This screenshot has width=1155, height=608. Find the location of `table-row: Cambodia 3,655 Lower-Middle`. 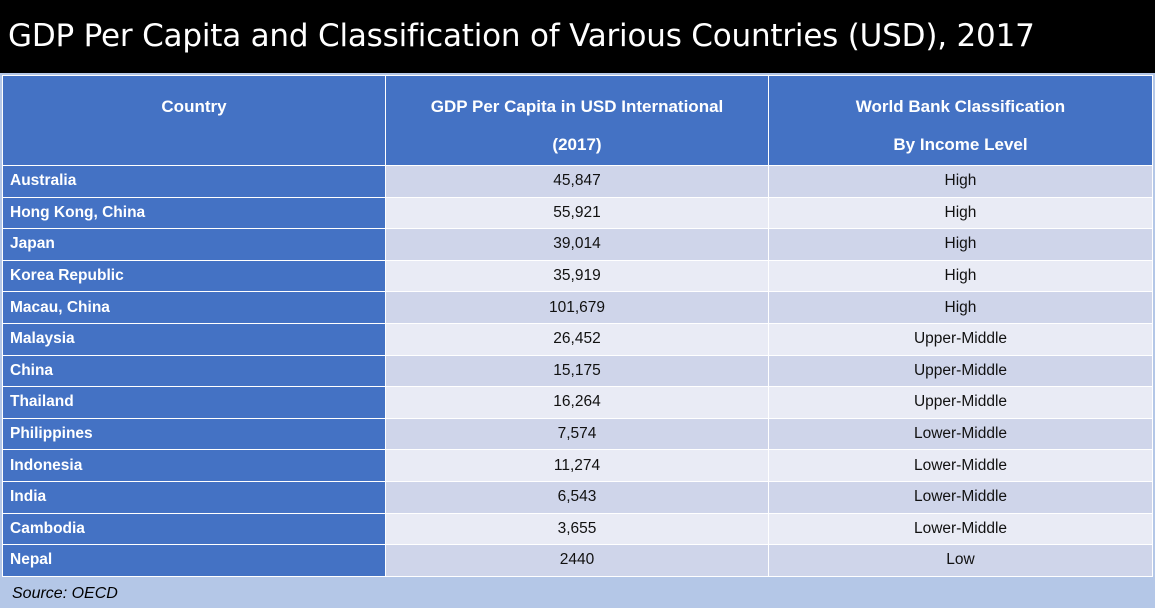

table-row: Cambodia 3,655 Lower-Middle is located at coordinates (577, 529).